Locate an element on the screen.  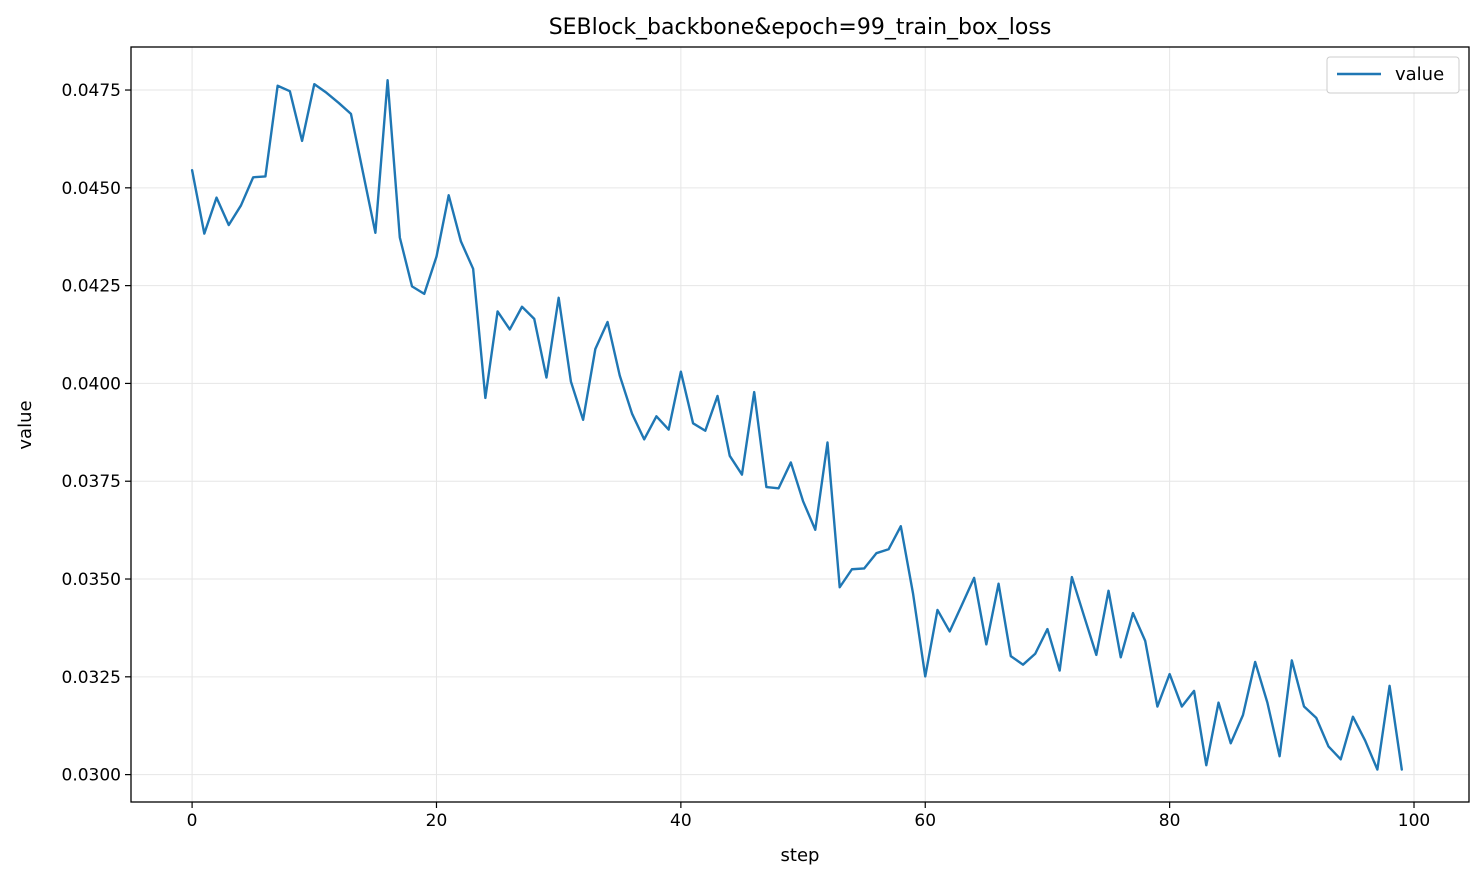
x-axis-label: step is located at coordinates (800, 855).